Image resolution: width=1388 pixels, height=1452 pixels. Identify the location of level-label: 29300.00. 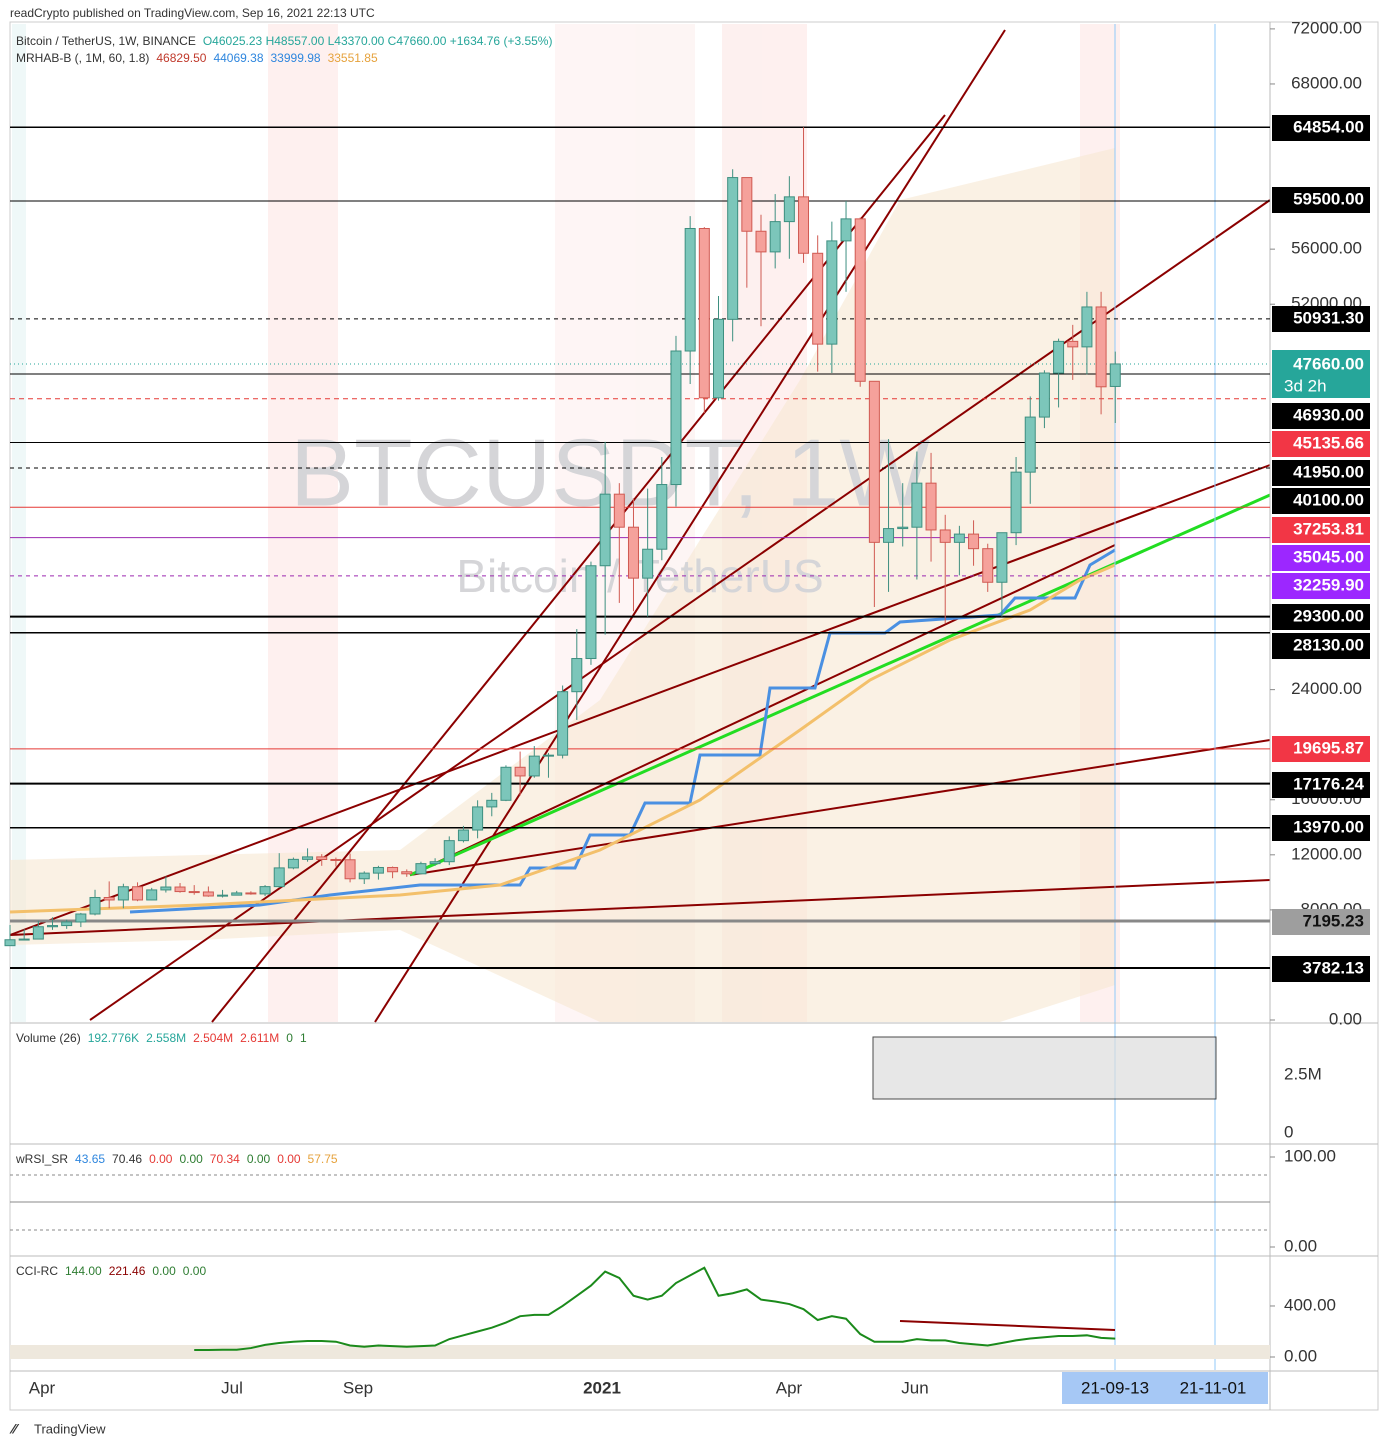
(1328, 615).